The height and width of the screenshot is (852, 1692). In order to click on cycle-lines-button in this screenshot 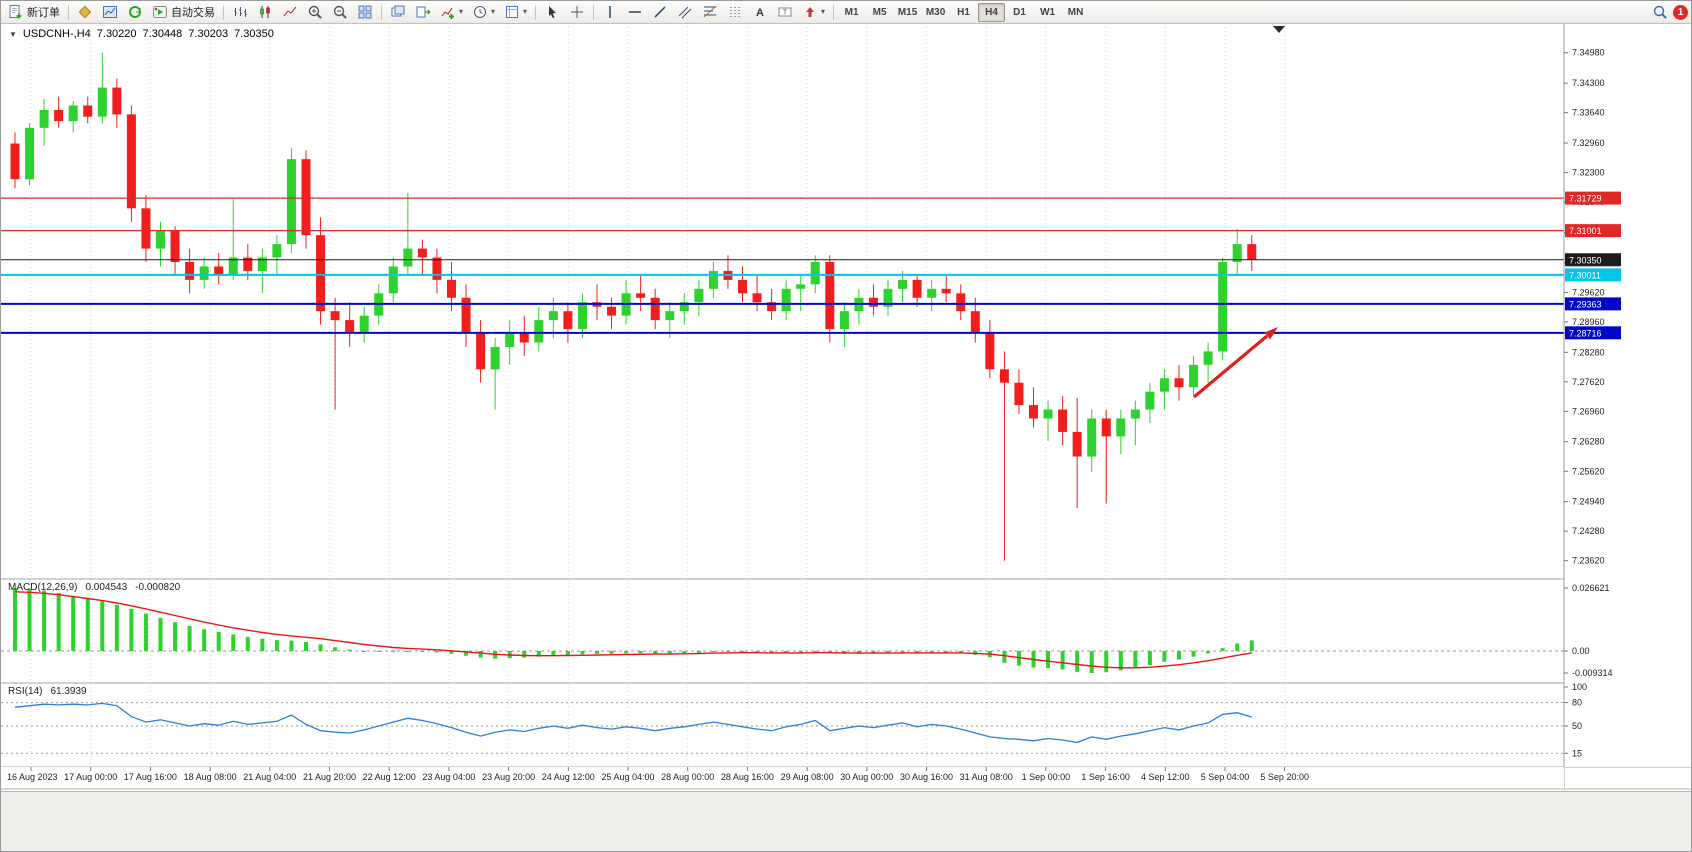, I will do `click(735, 12)`.